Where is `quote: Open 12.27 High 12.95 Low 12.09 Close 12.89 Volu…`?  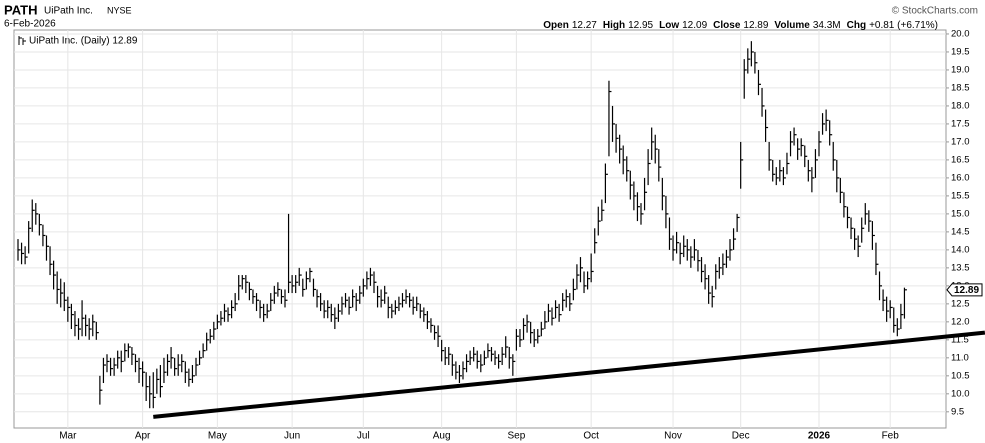
quote: Open 12.27 High 12.95 Low 12.09 Close 12.89 Volu… is located at coordinates (740, 25).